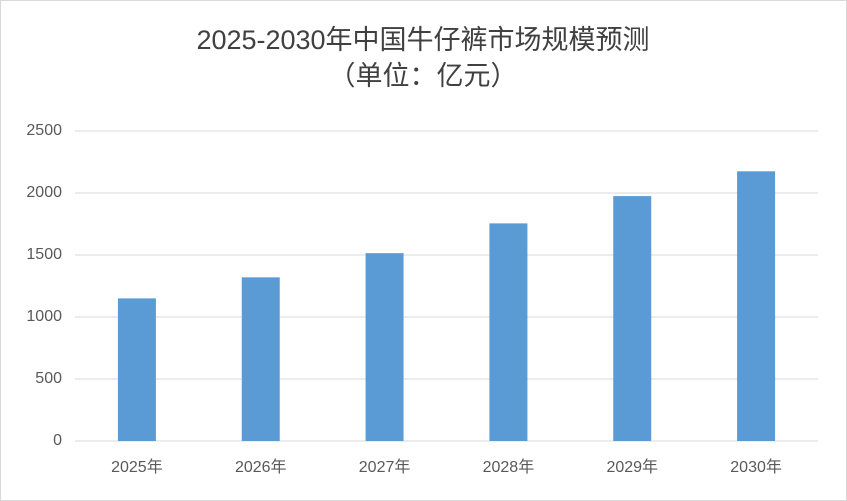 Image resolution: width=847 pixels, height=501 pixels. Describe the element at coordinates (261, 467) in the screenshot. I see `x-tick-label: 2026年` at that location.